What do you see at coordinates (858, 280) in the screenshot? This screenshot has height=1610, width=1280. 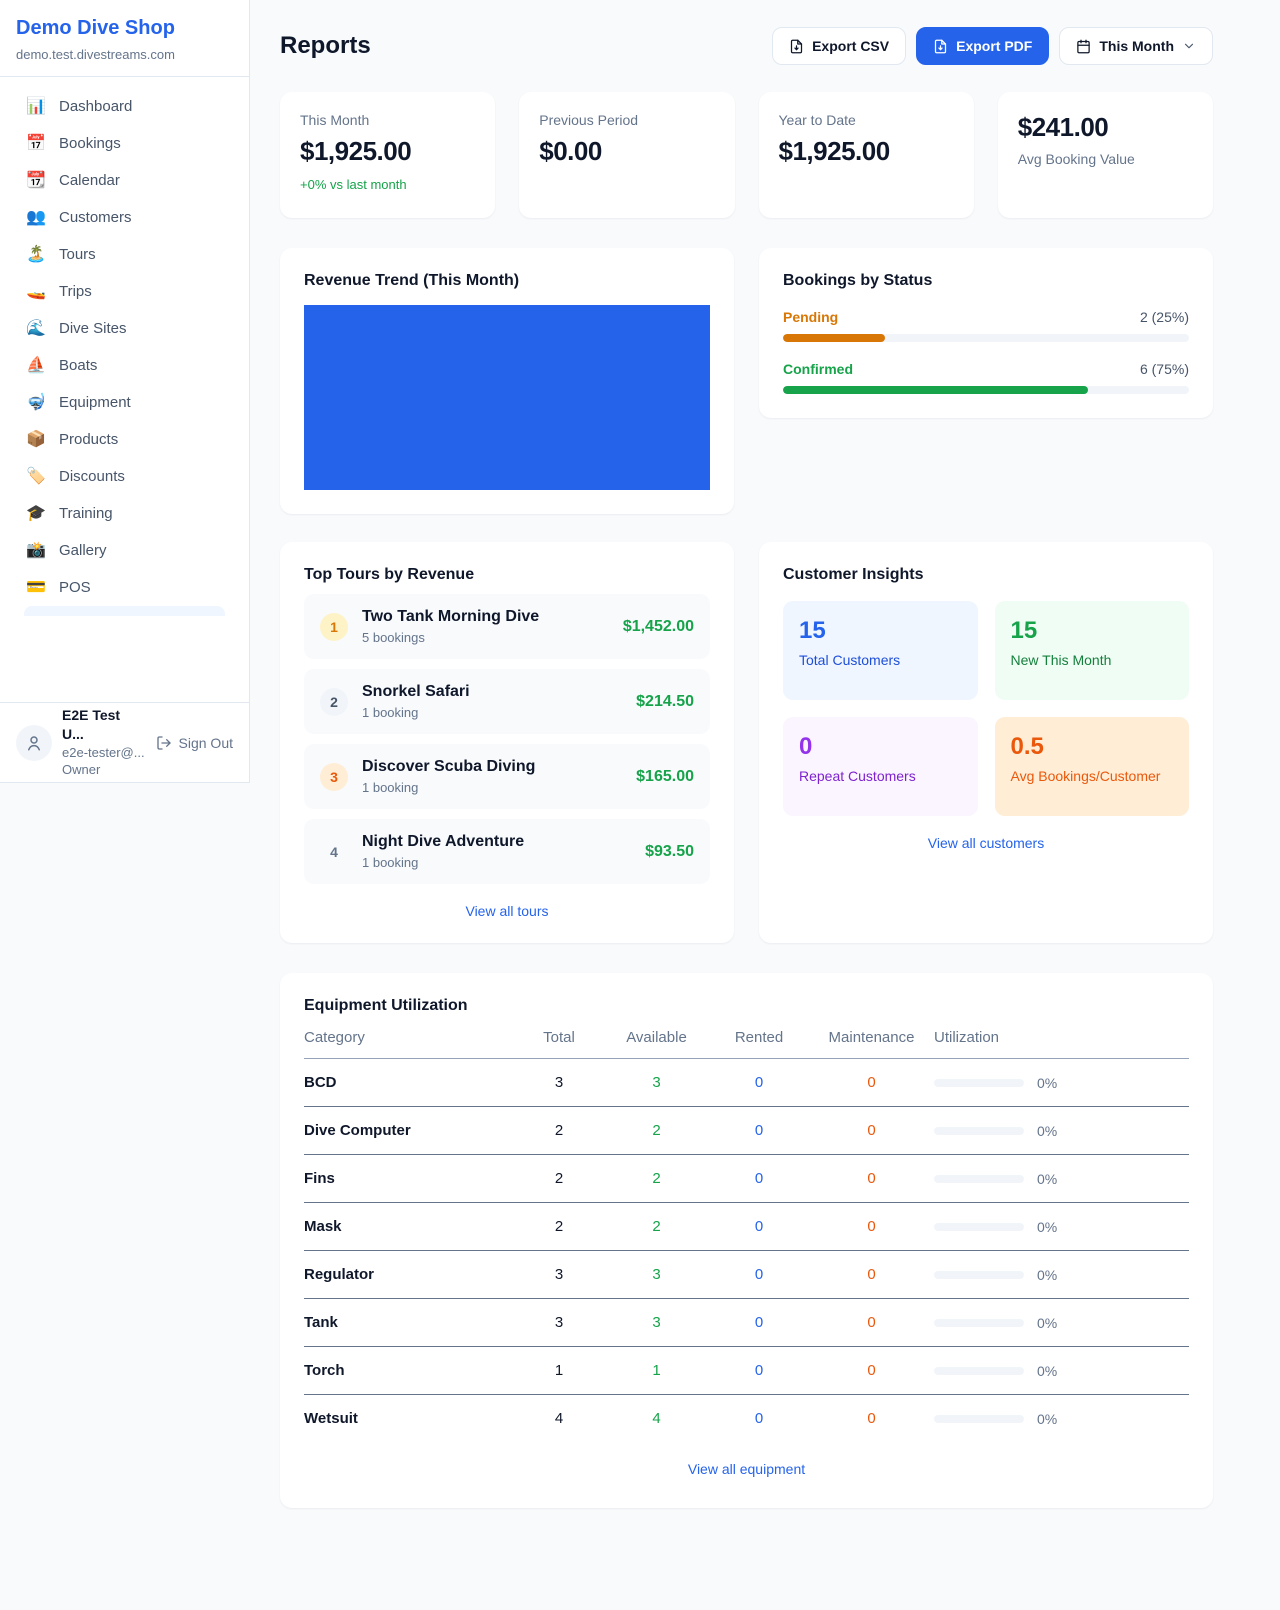 I see `bookings-by-status-title: Bookings by Status` at bounding box center [858, 280].